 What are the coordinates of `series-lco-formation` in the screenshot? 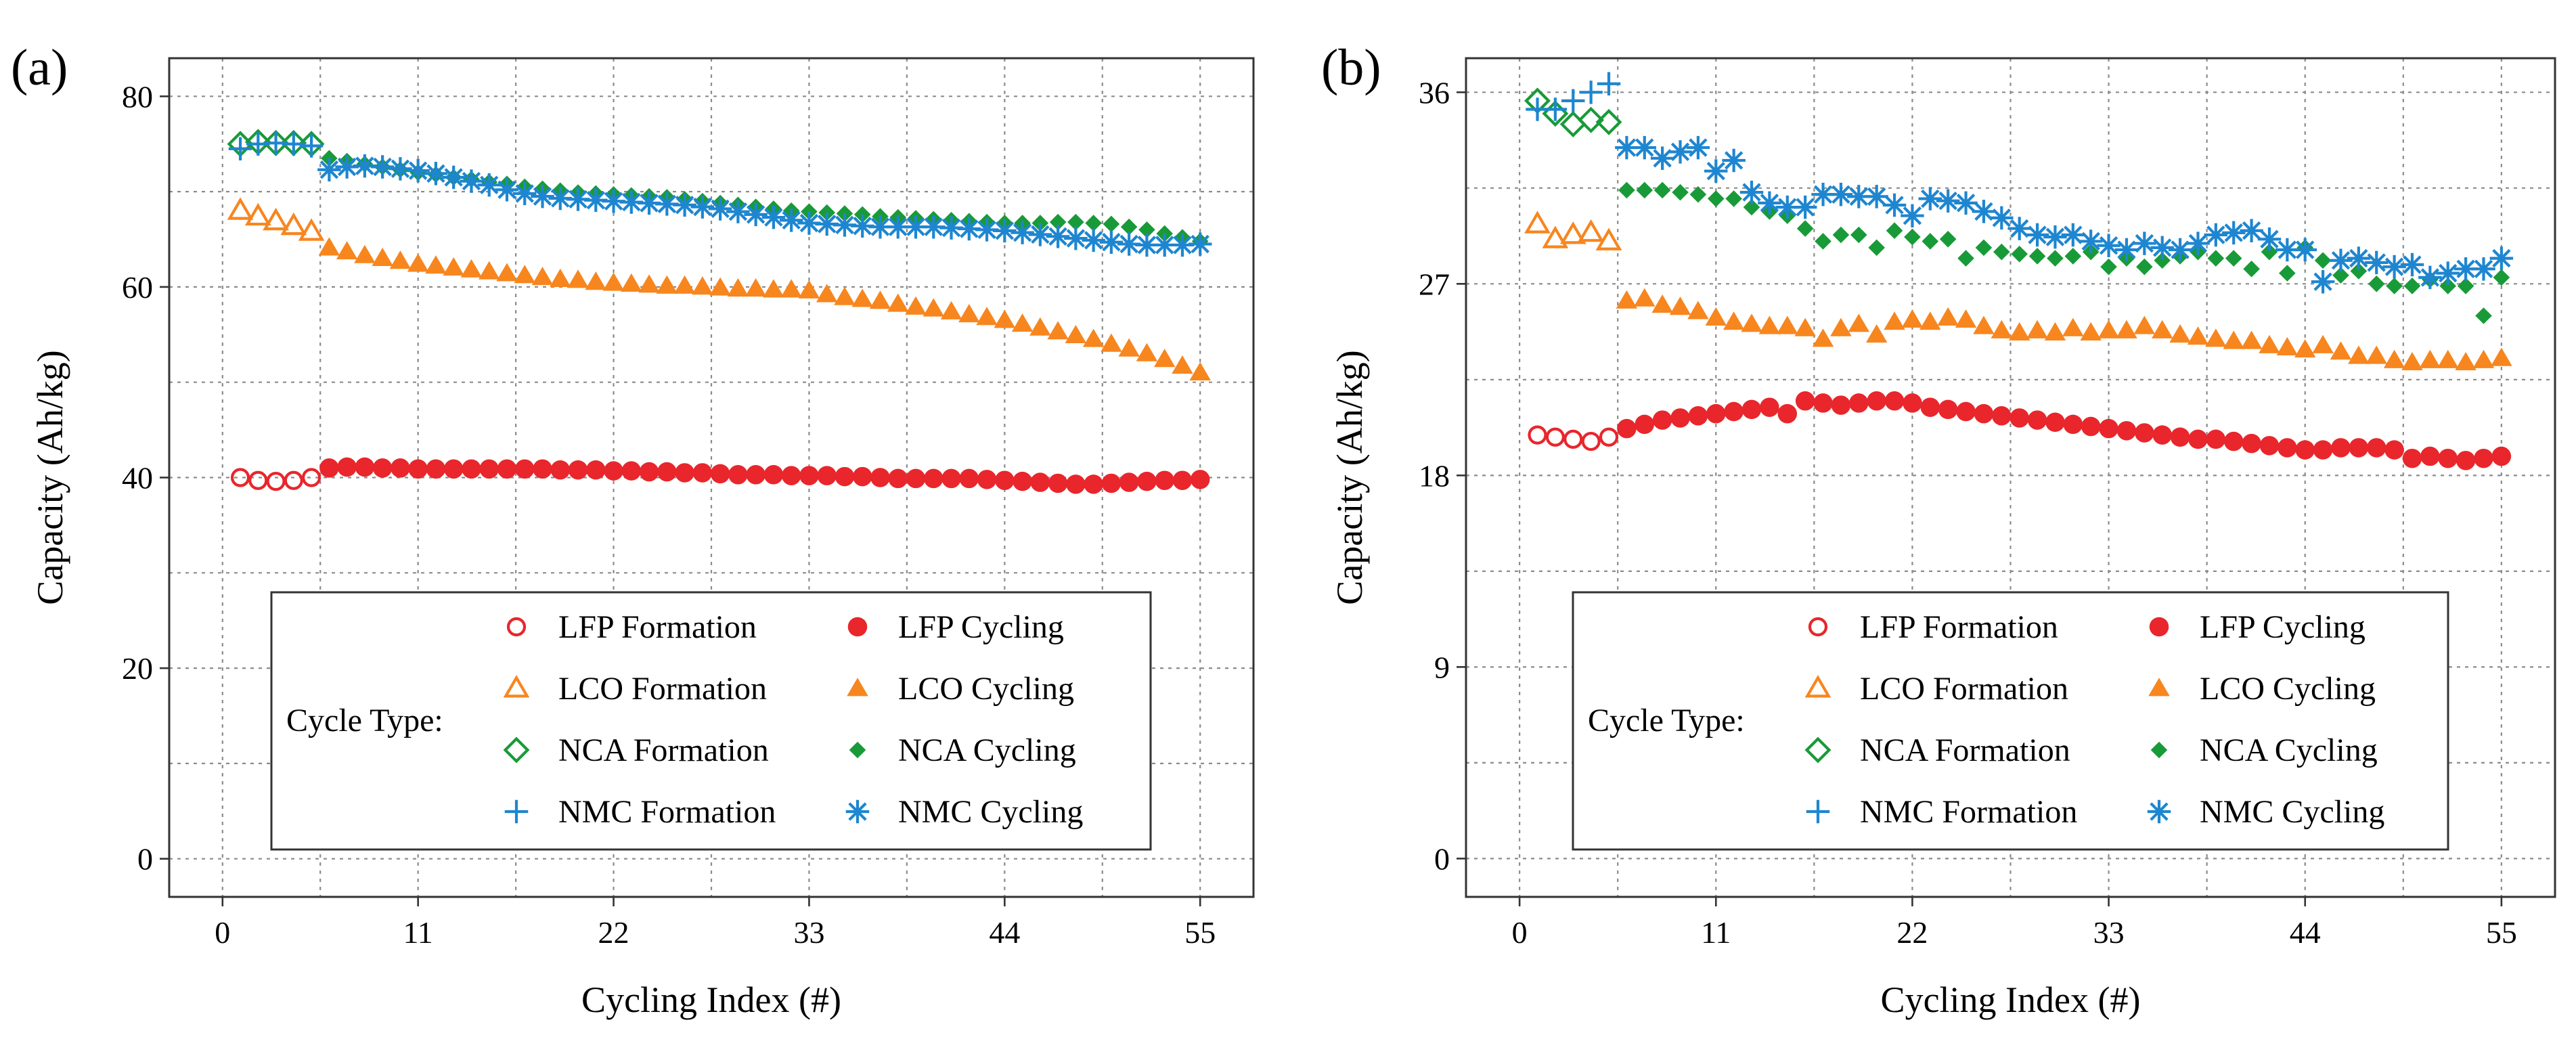 It's located at (276, 219).